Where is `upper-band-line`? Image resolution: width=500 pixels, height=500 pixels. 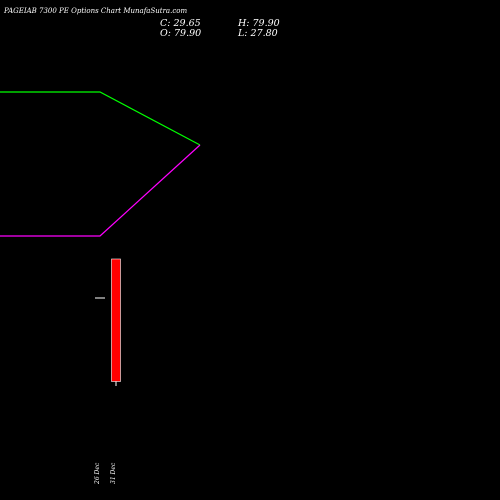 upper-band-line is located at coordinates (100, 118).